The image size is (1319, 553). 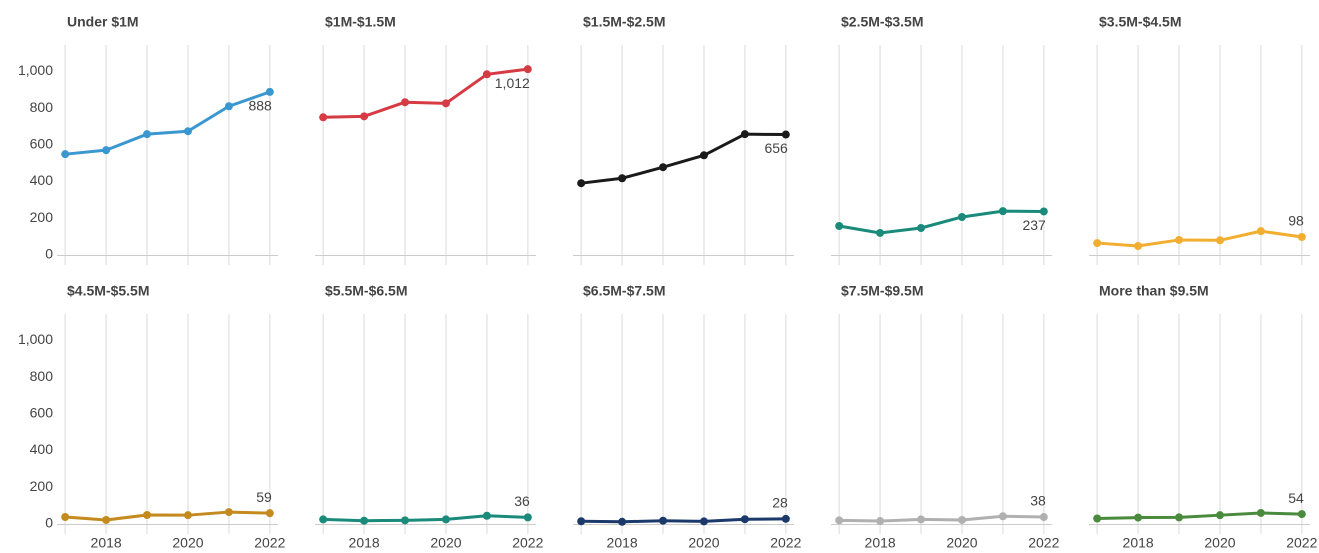 I want to click on value-label: 1,012, so click(x=512, y=83).